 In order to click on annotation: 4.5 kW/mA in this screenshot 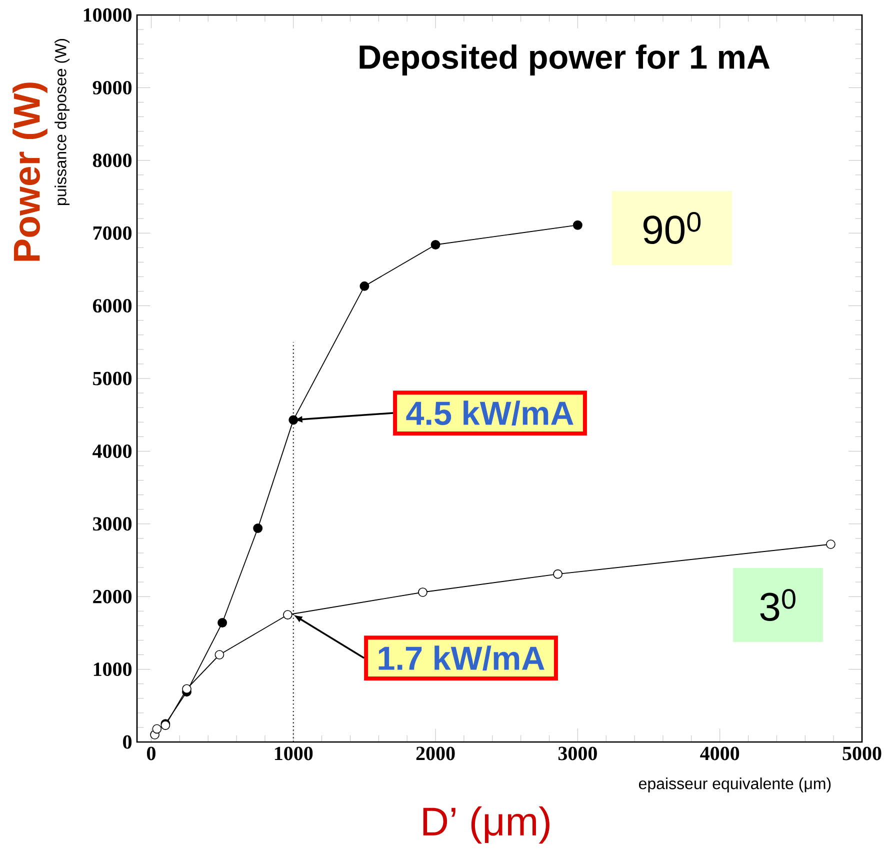, I will do `click(490, 413)`.